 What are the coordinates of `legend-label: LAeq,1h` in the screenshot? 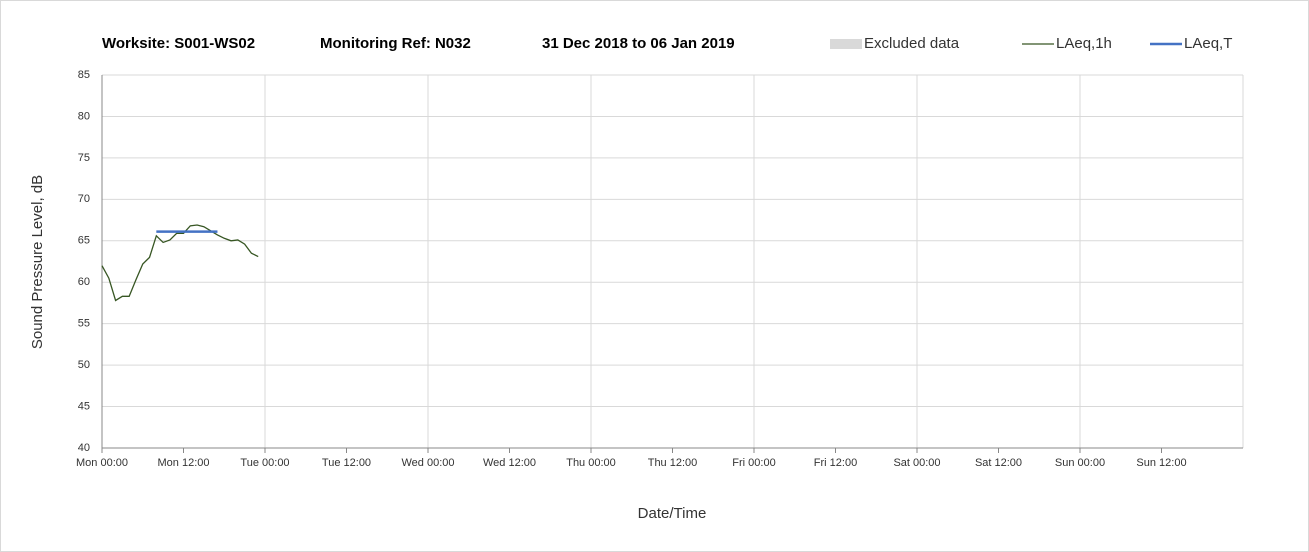 It's located at (1084, 43).